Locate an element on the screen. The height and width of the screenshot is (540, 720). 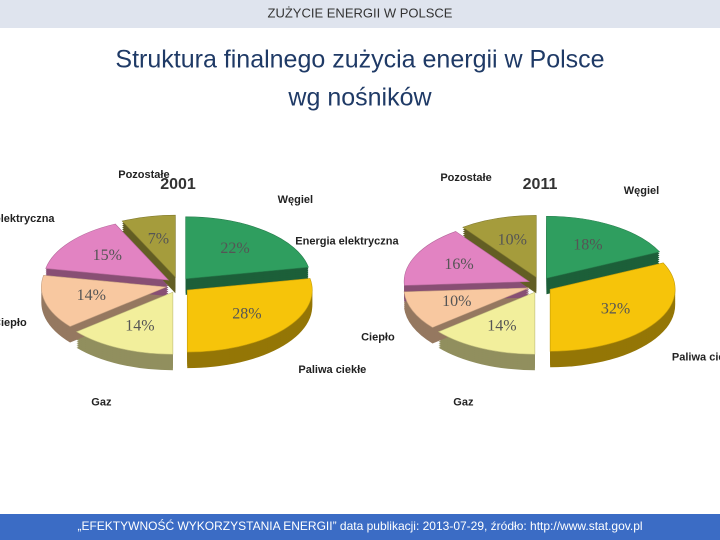
header-band is located at coordinates (360, 14).